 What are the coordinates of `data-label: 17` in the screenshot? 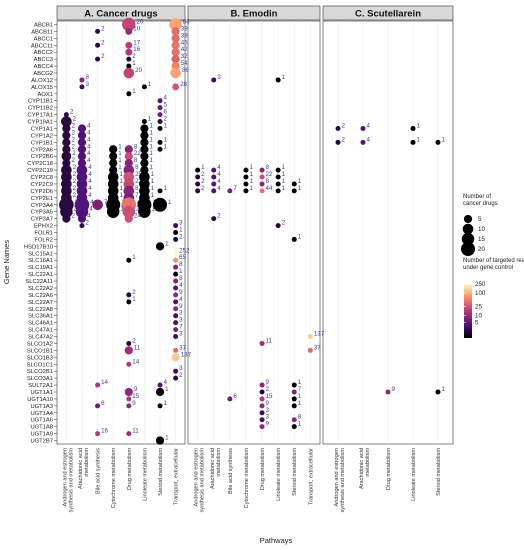 It's located at (136, 42).